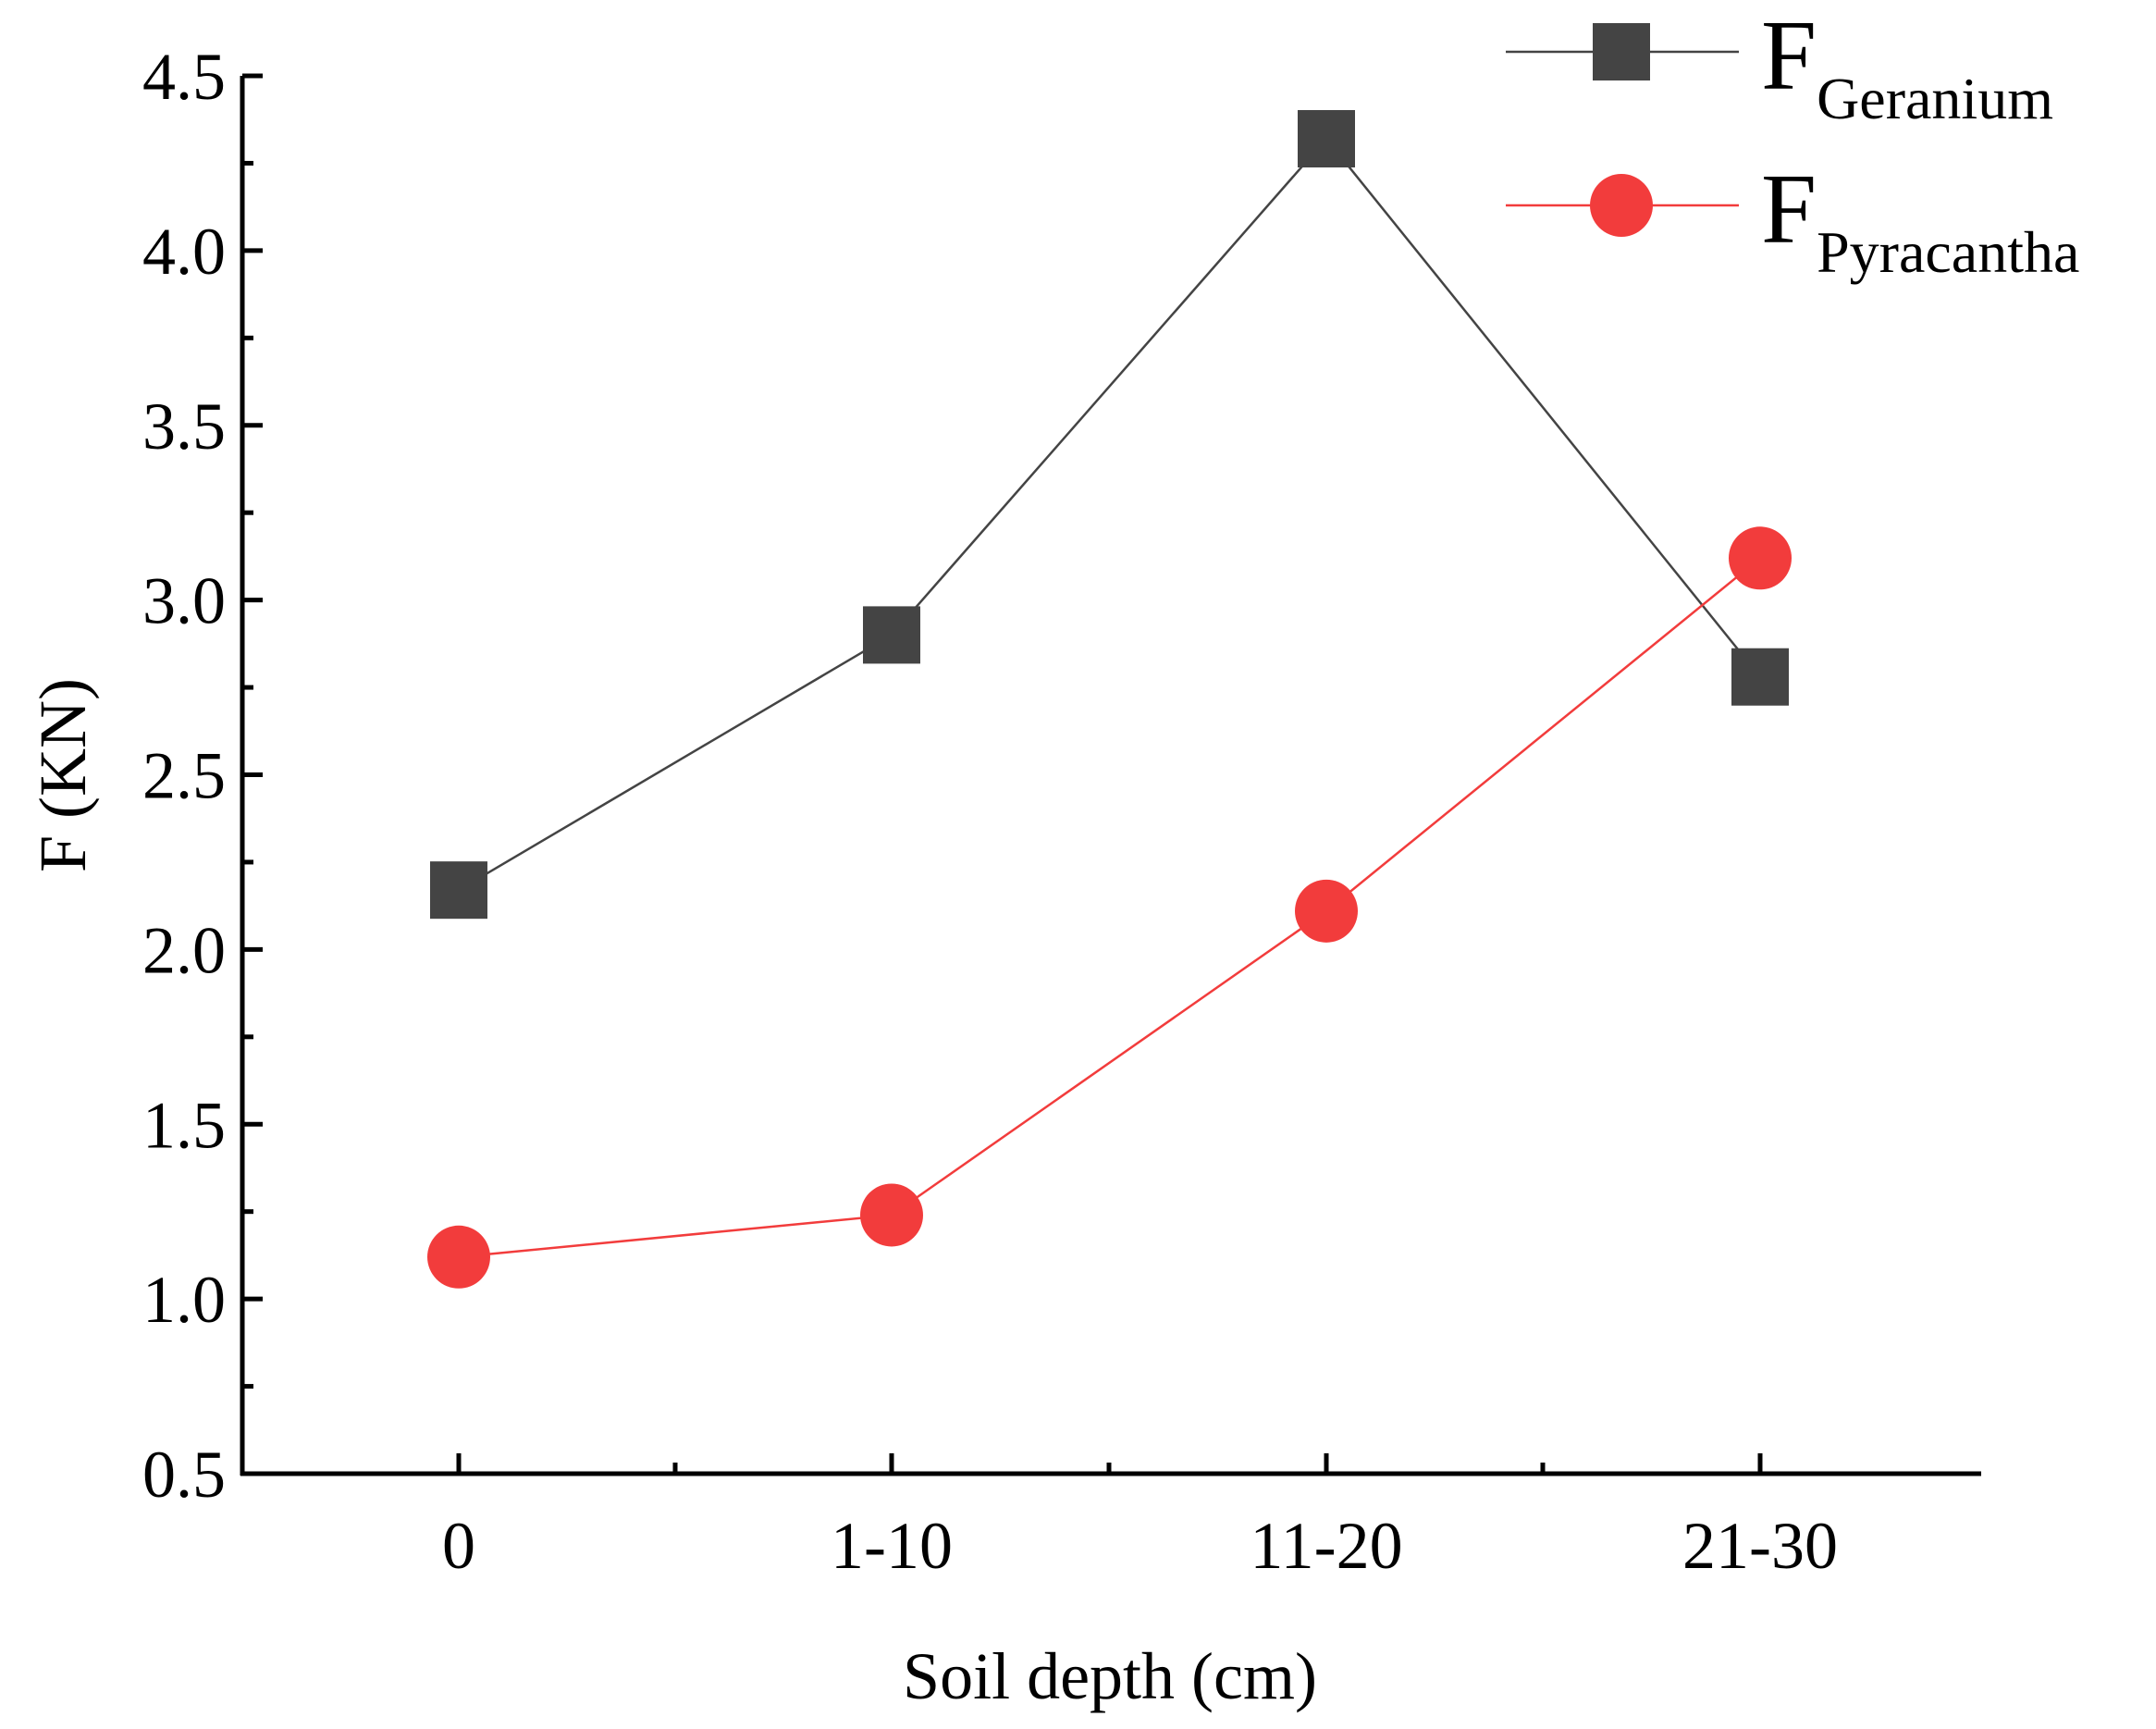  Describe the element at coordinates (184, 1475) in the screenshot. I see `y-tick-label: 0.5` at that location.